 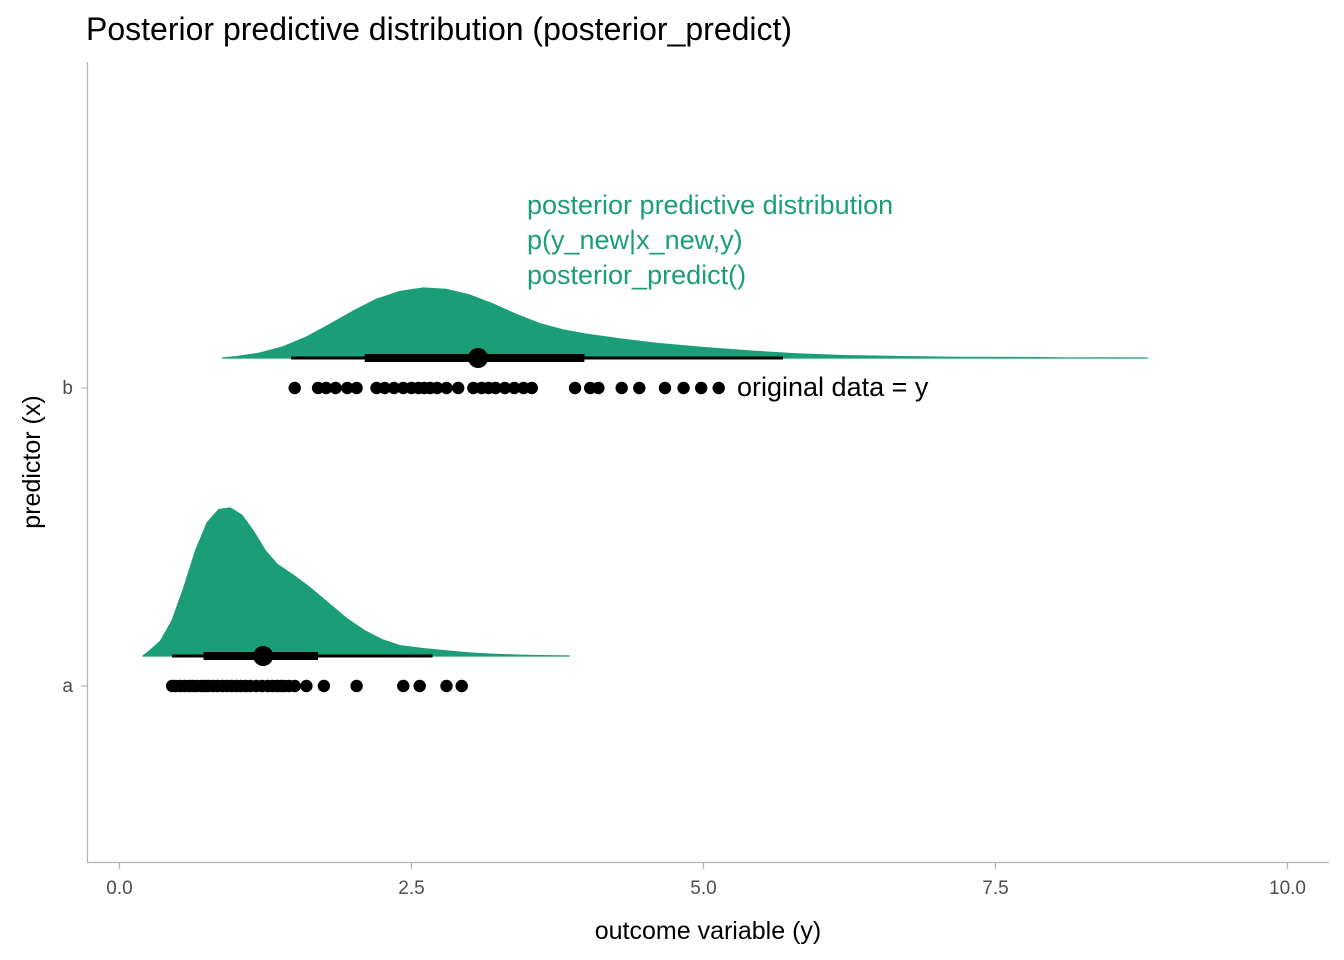 I want to click on y-tick-label-b: b, so click(x=67, y=388).